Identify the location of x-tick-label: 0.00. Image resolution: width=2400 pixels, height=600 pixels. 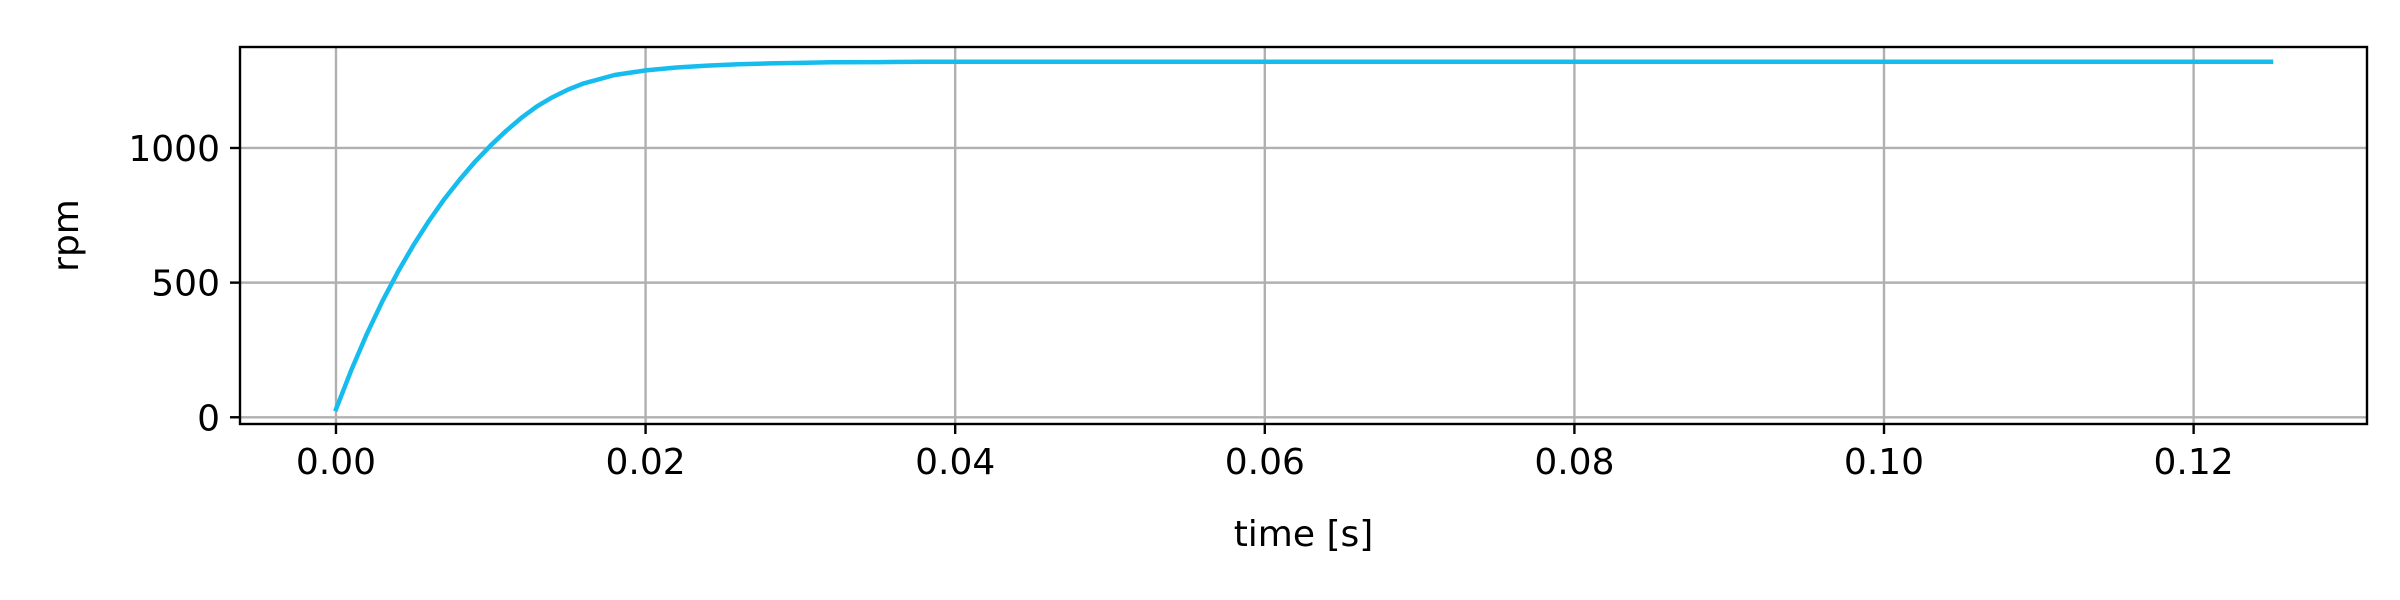
(336, 462).